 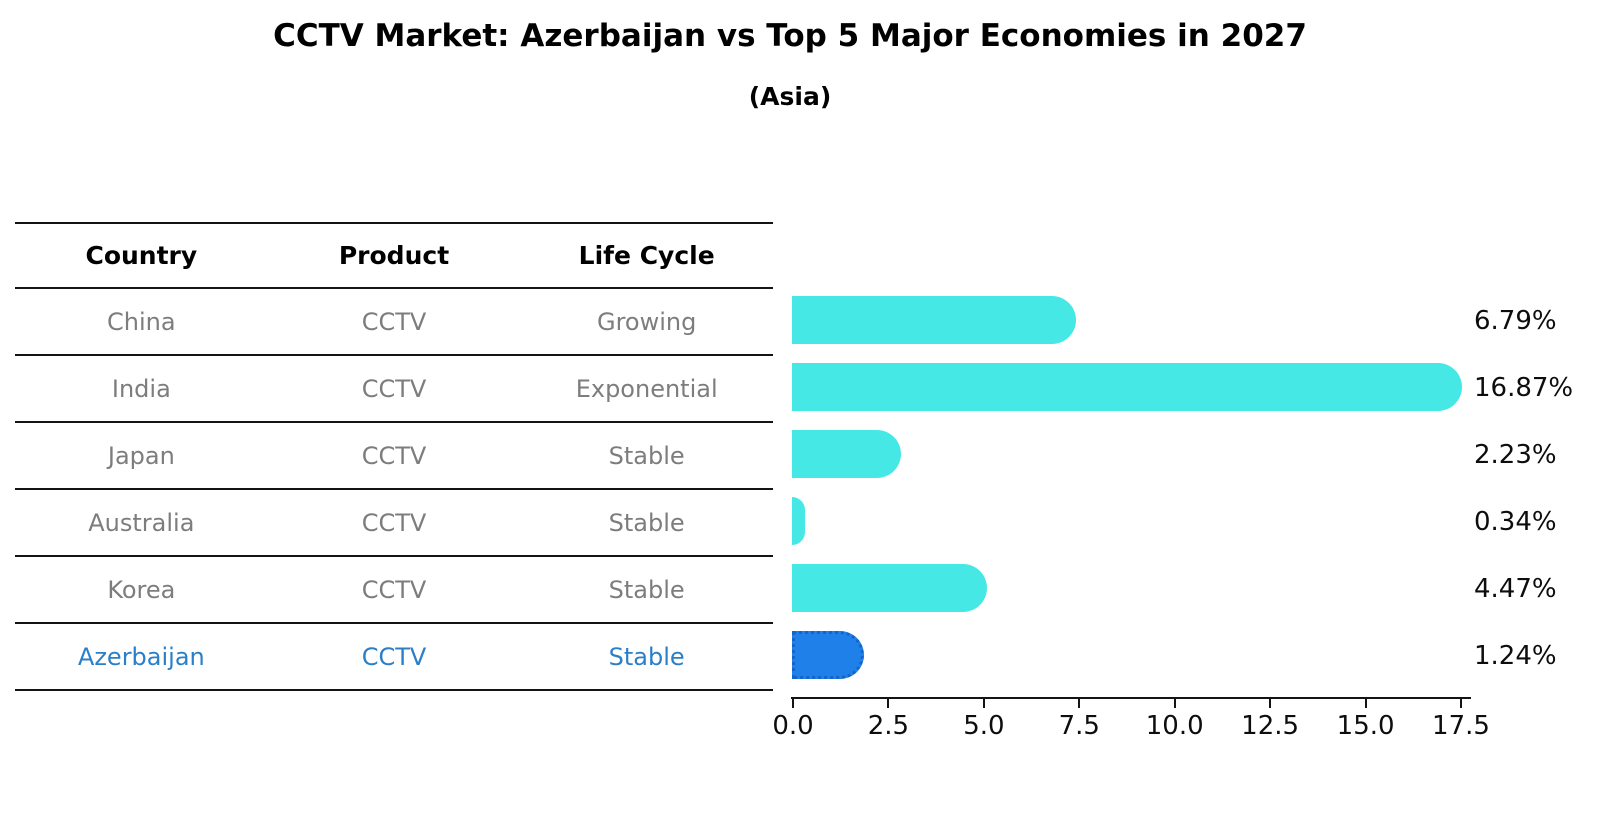 I want to click on bar-azerbaijan, so click(x=828, y=655).